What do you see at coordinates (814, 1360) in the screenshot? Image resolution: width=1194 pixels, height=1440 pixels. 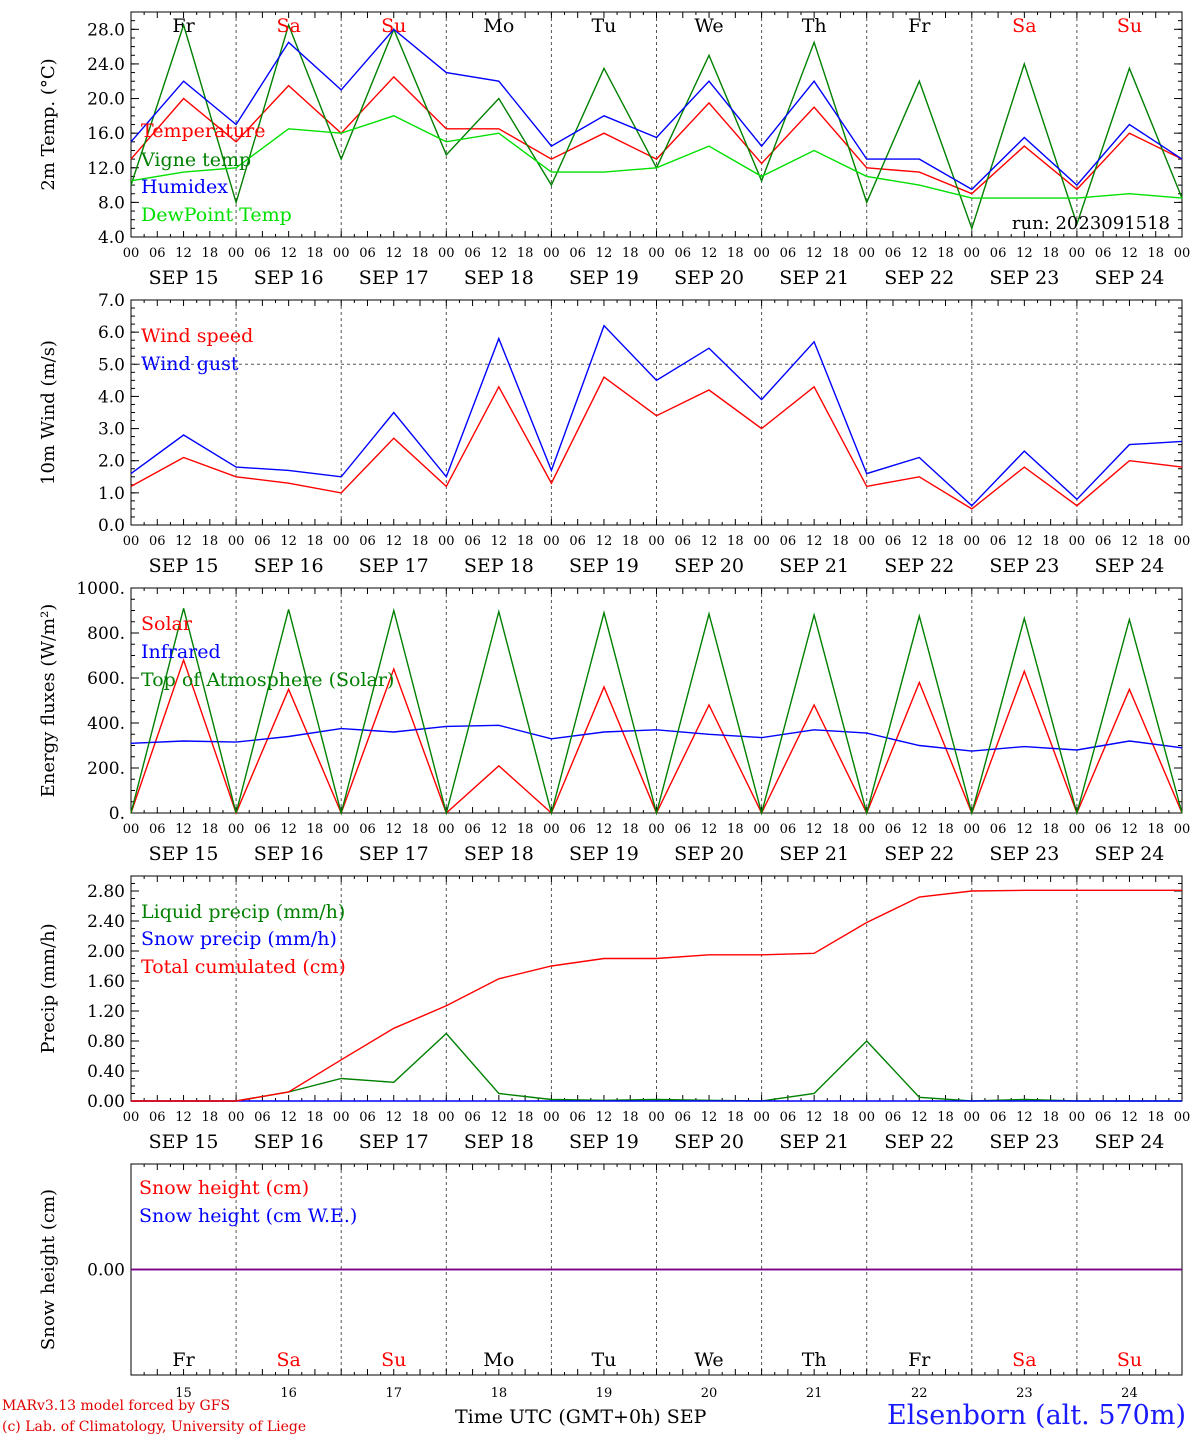 I see `weekday-label: Th` at bounding box center [814, 1360].